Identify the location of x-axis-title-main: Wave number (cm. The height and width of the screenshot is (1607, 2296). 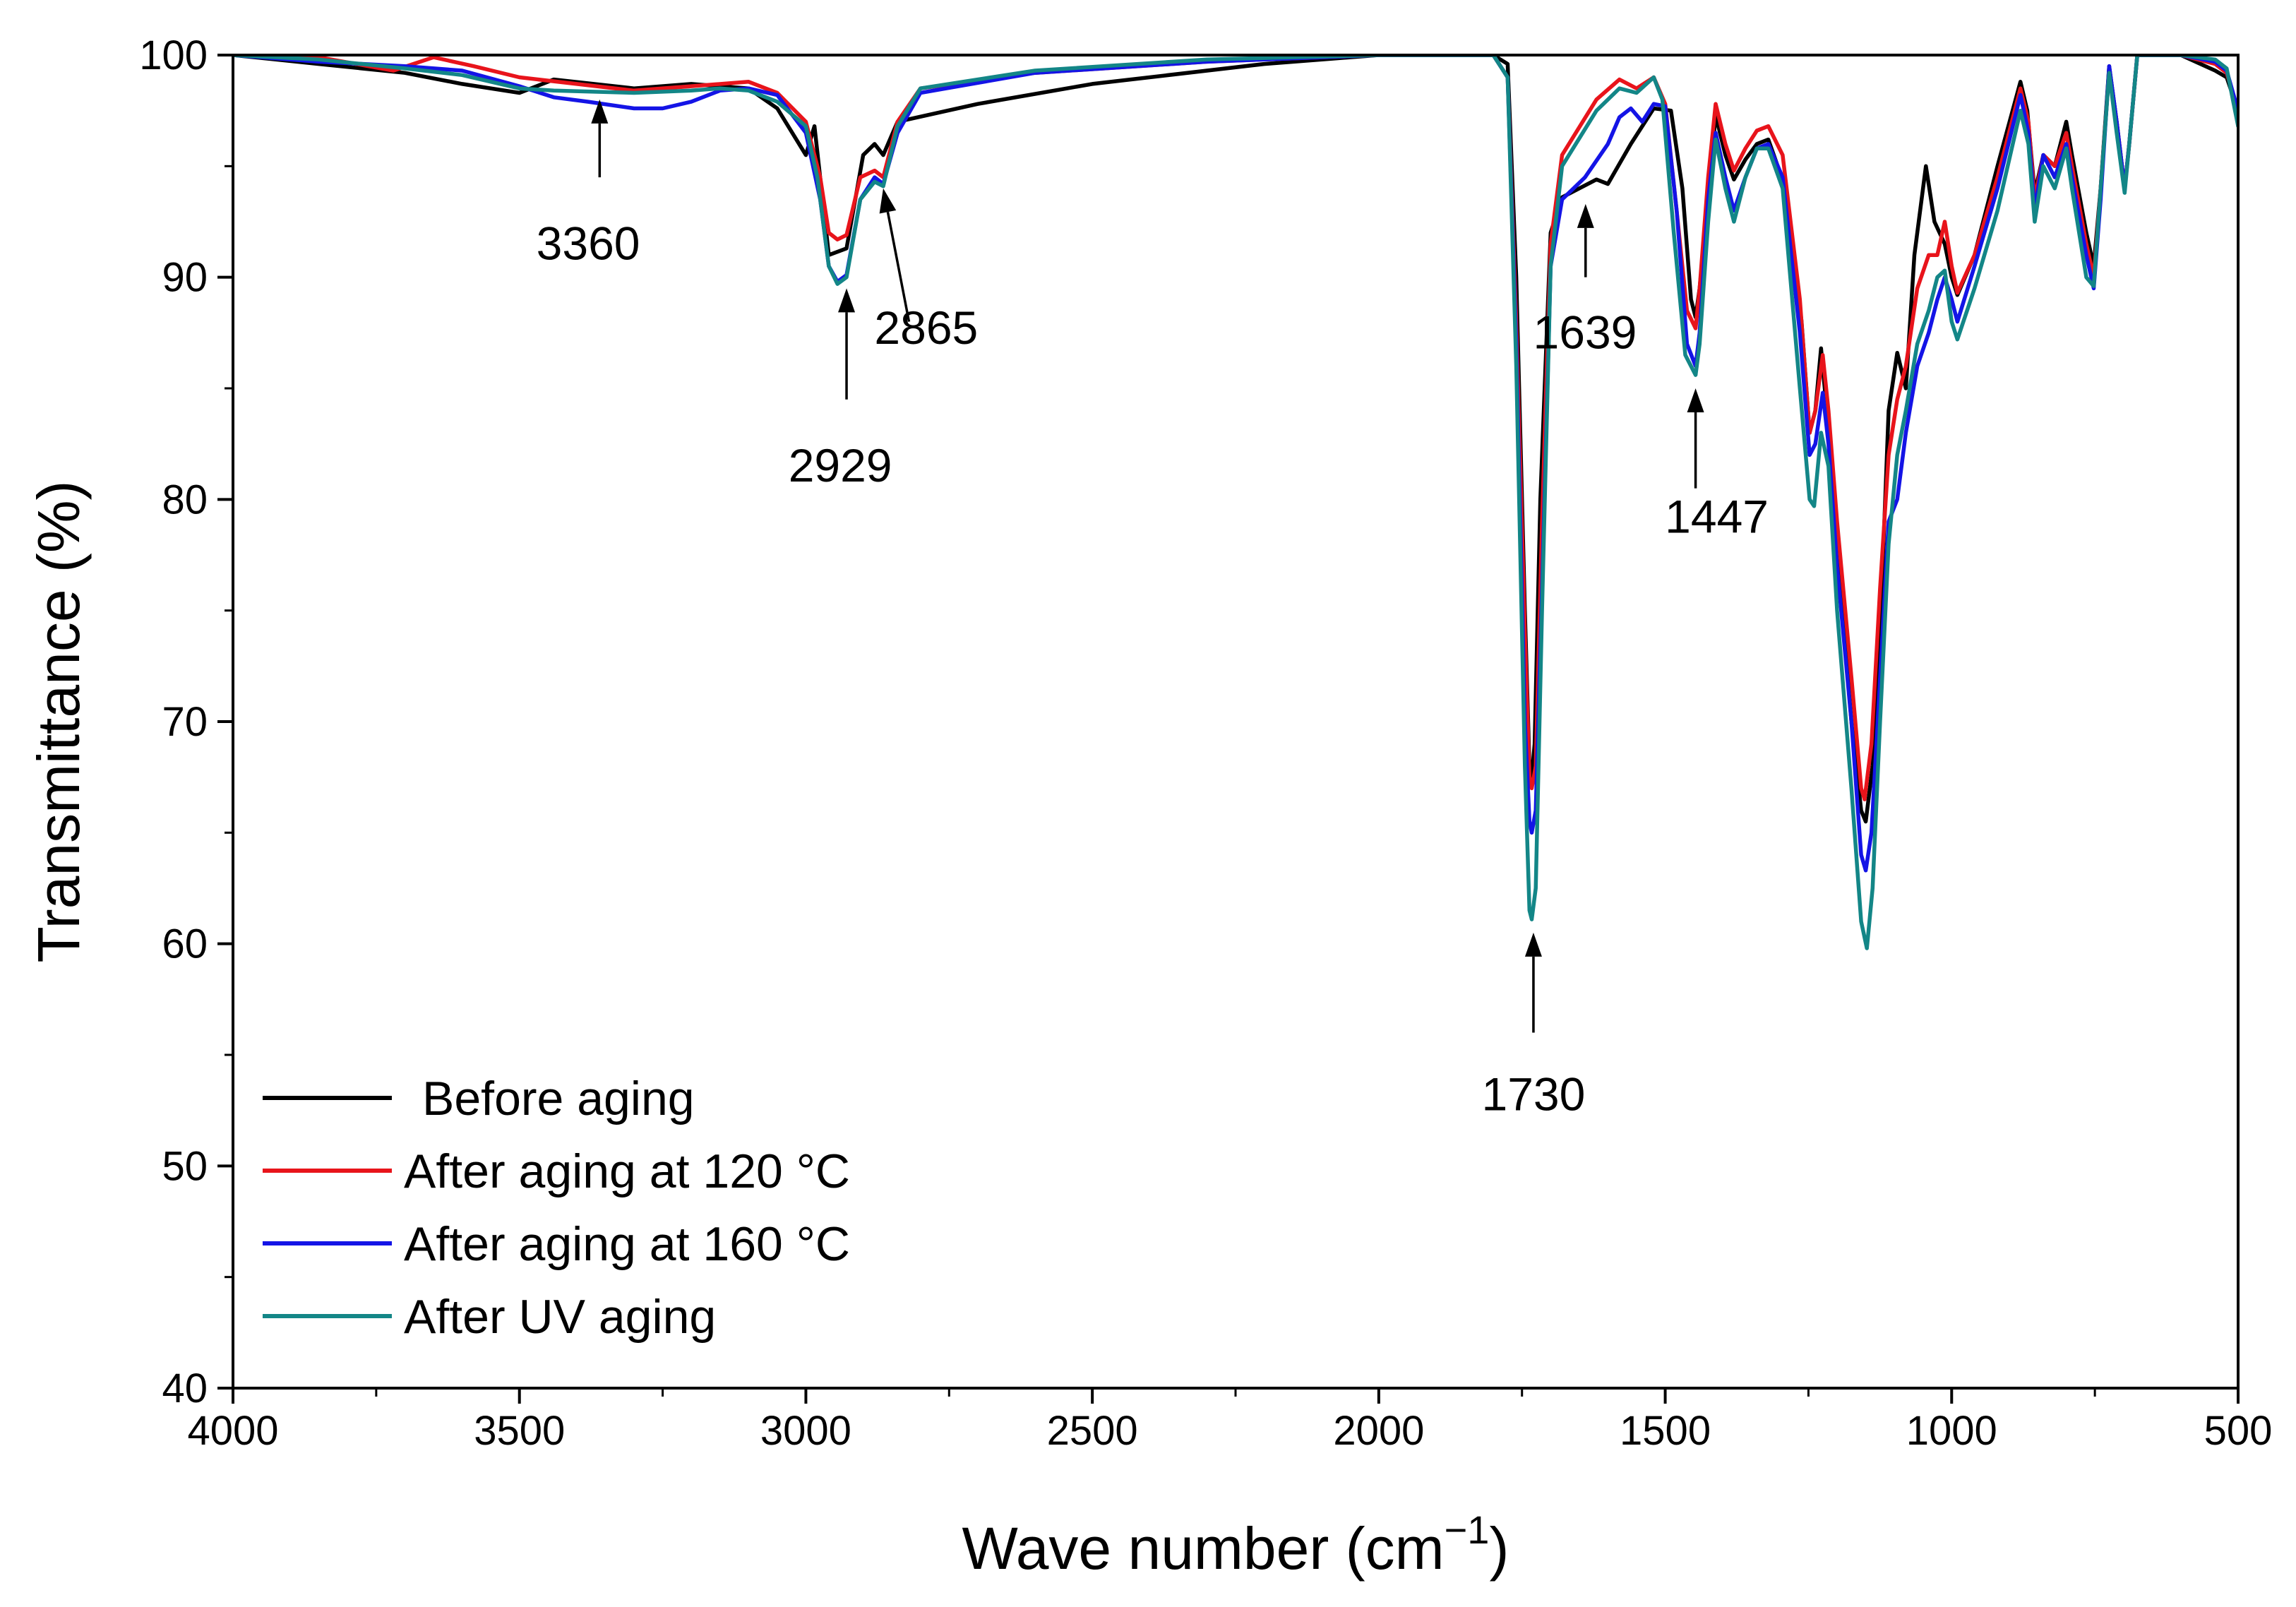
(1203, 1548).